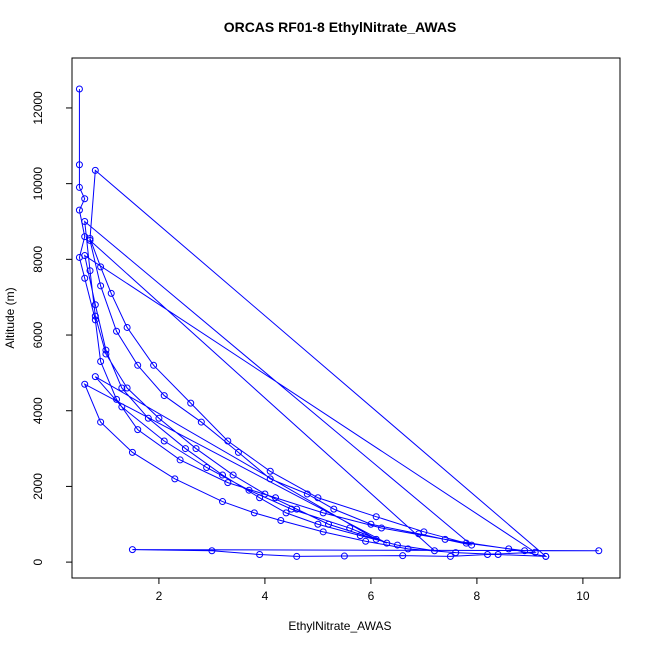 Image resolution: width=650 pixels, height=650 pixels. I want to click on x-tick-label: 10, so click(583, 596).